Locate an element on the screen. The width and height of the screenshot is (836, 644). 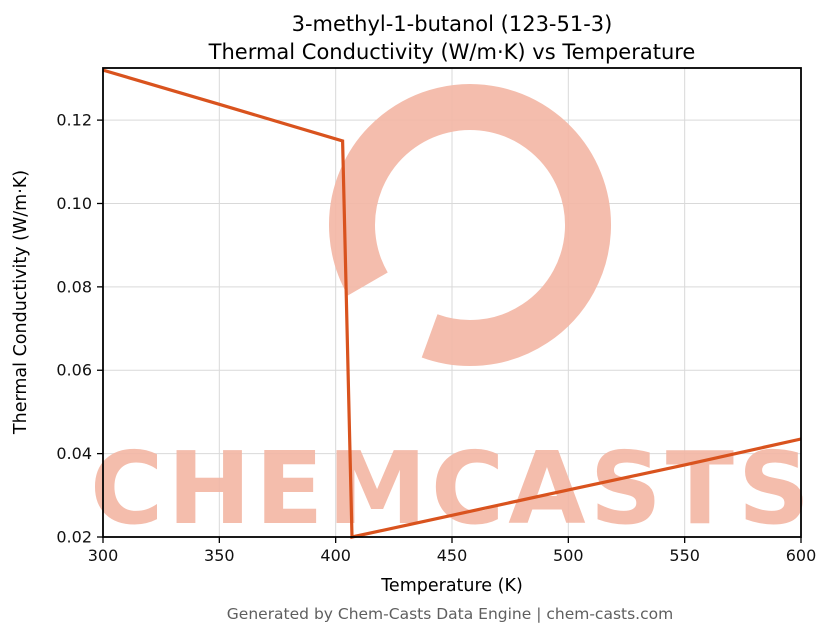
chart-title-line1: 3-methyl-1-butanol (123-51-3) is located at coordinates (452, 24).